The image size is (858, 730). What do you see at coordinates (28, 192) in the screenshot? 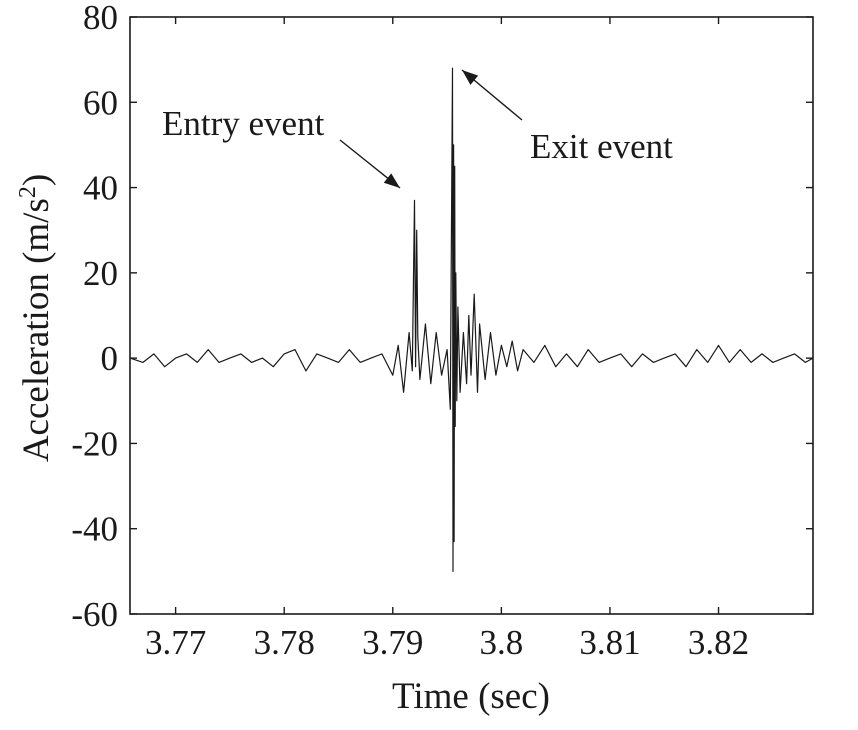
I see `y-axis-label-superscript: 2` at bounding box center [28, 192].